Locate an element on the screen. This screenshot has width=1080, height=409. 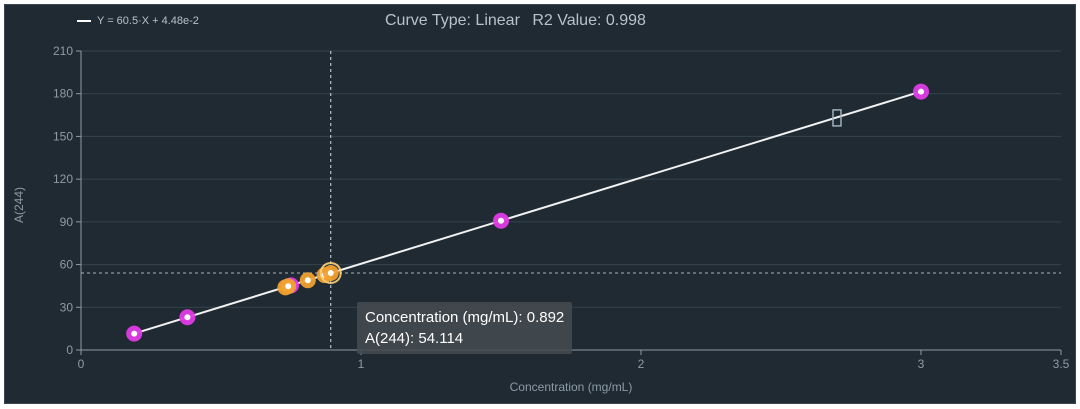
r2-value-label: R2 Value: 0.998 is located at coordinates (589, 20).